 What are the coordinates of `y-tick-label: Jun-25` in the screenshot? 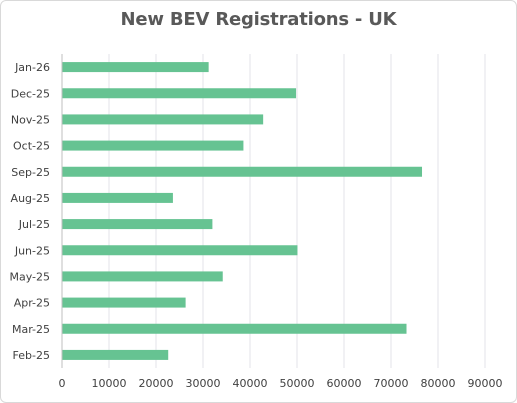 It's located at (32, 250).